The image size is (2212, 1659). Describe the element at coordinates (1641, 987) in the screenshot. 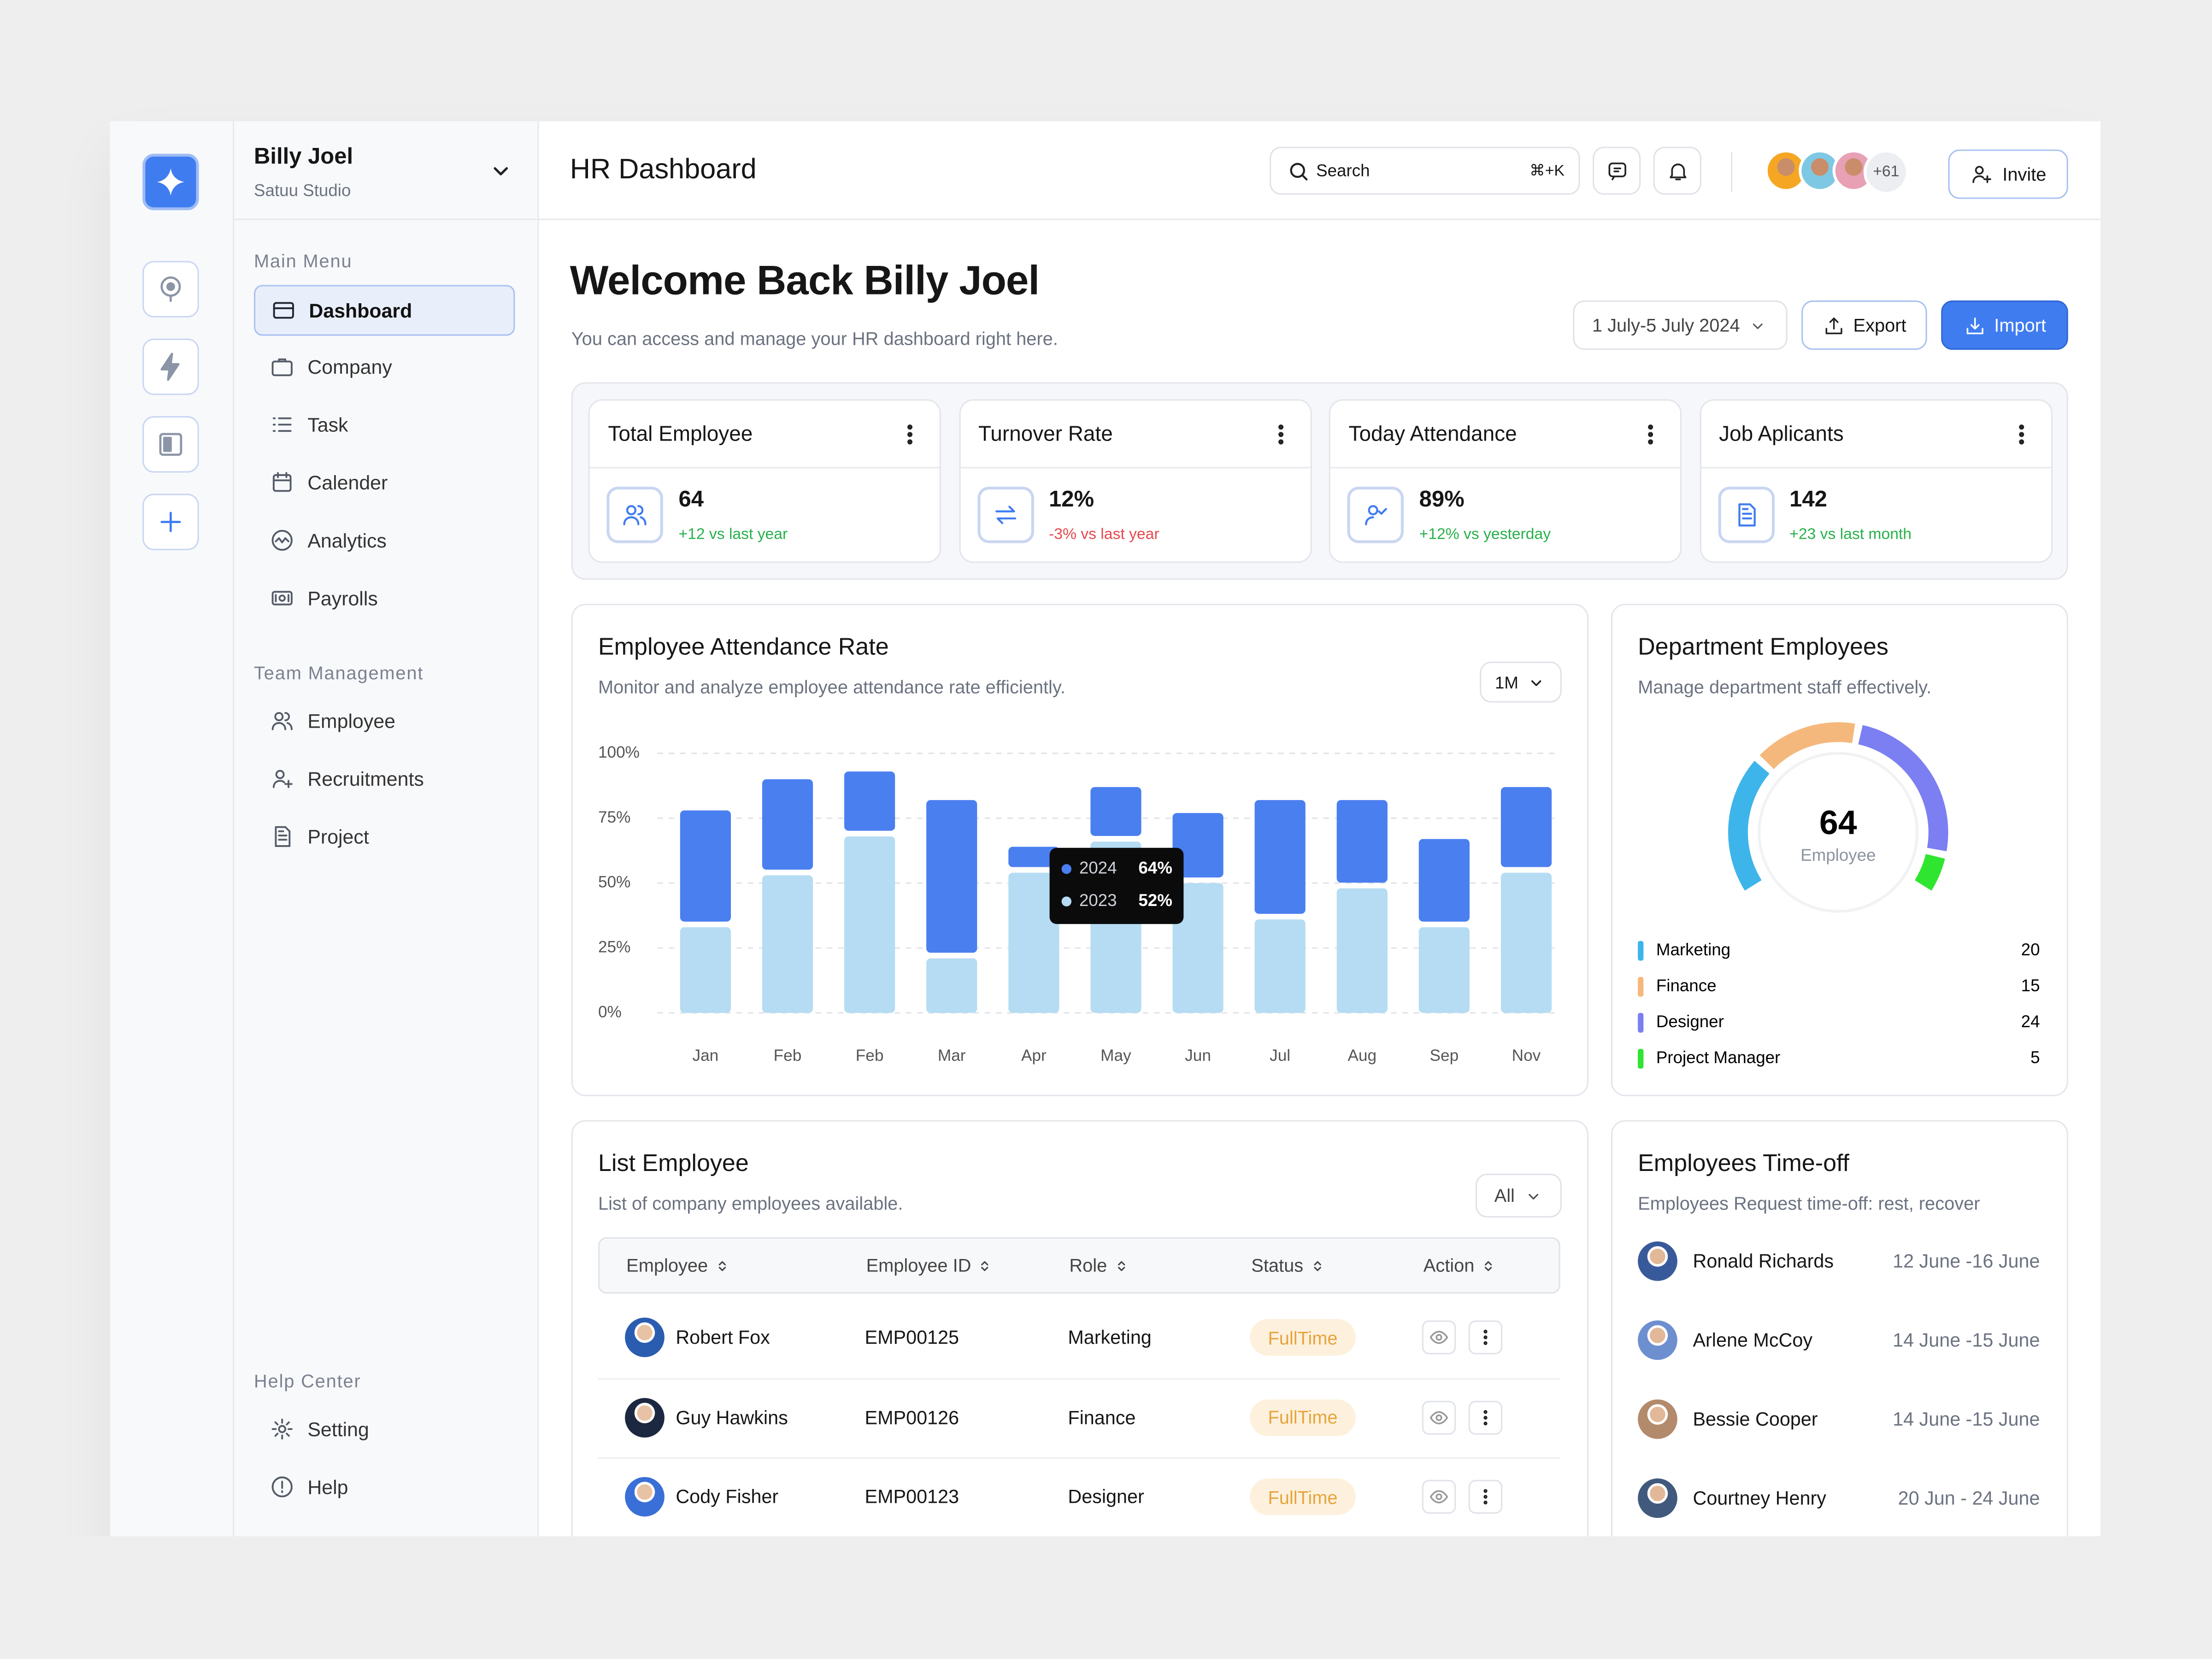

I see `legend-swatch` at that location.